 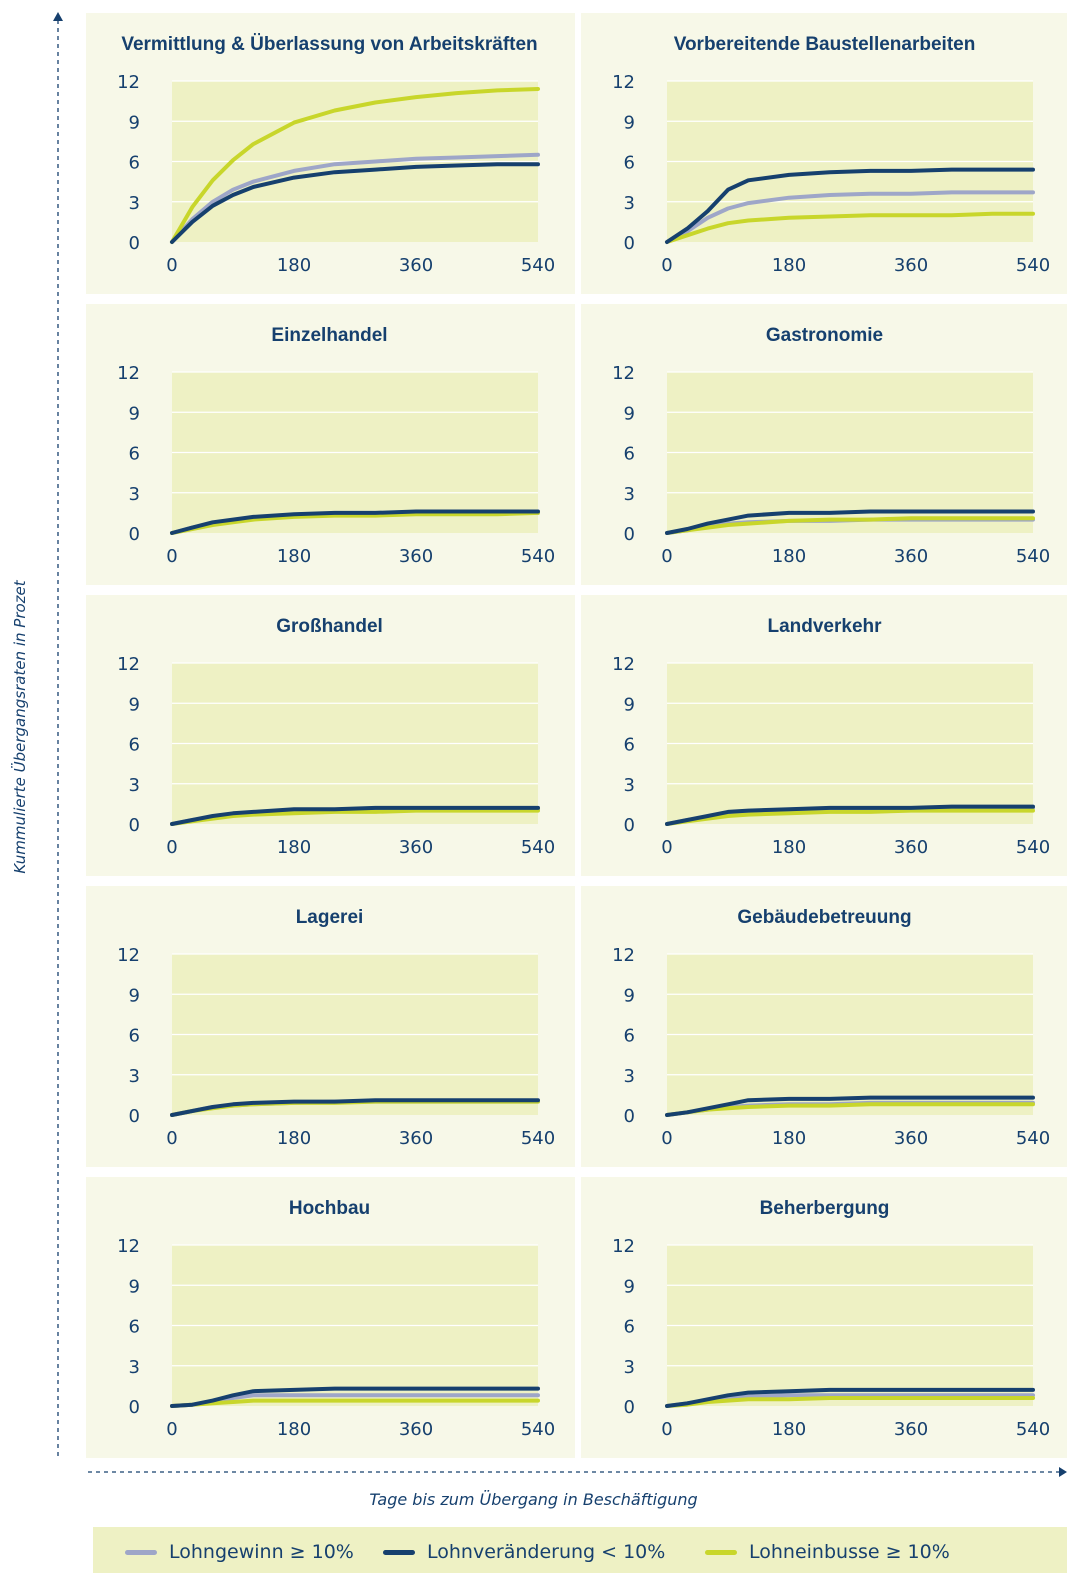 I want to click on panel-5-xtick-label: 180, so click(x=294, y=847).